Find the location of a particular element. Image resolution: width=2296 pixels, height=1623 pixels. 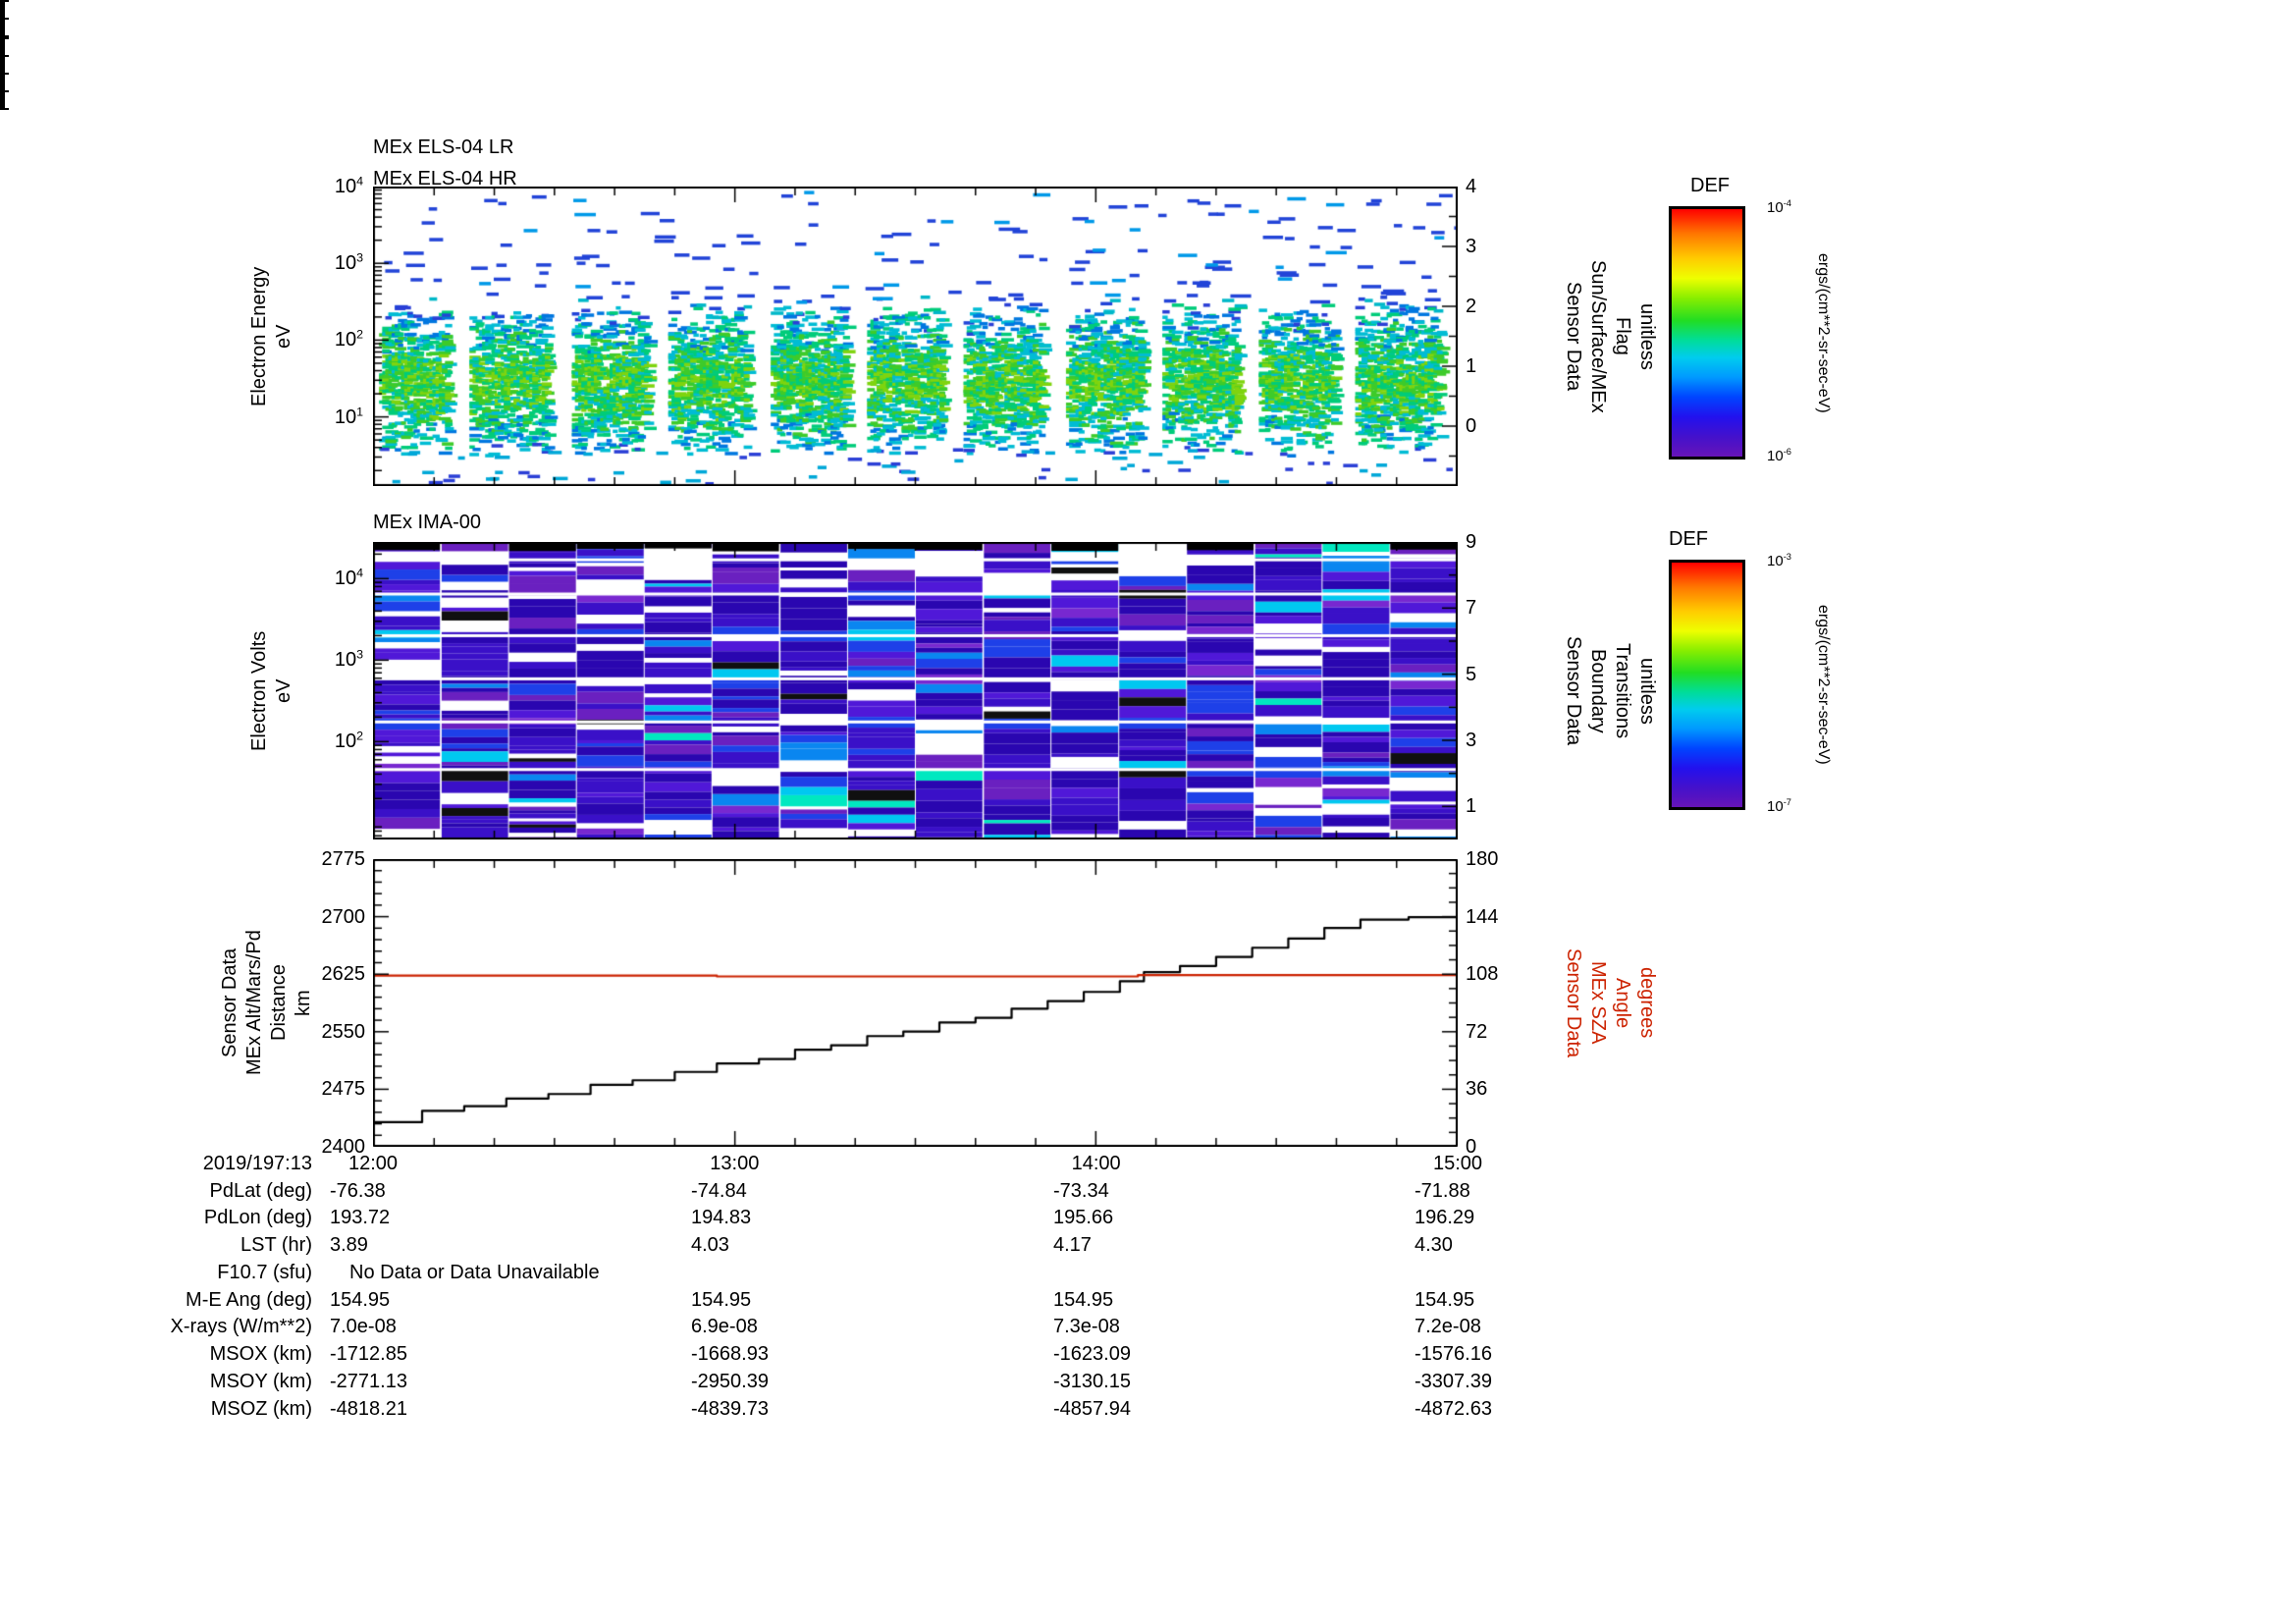

date-label: 2019/197:13 is located at coordinates (257, 1163).